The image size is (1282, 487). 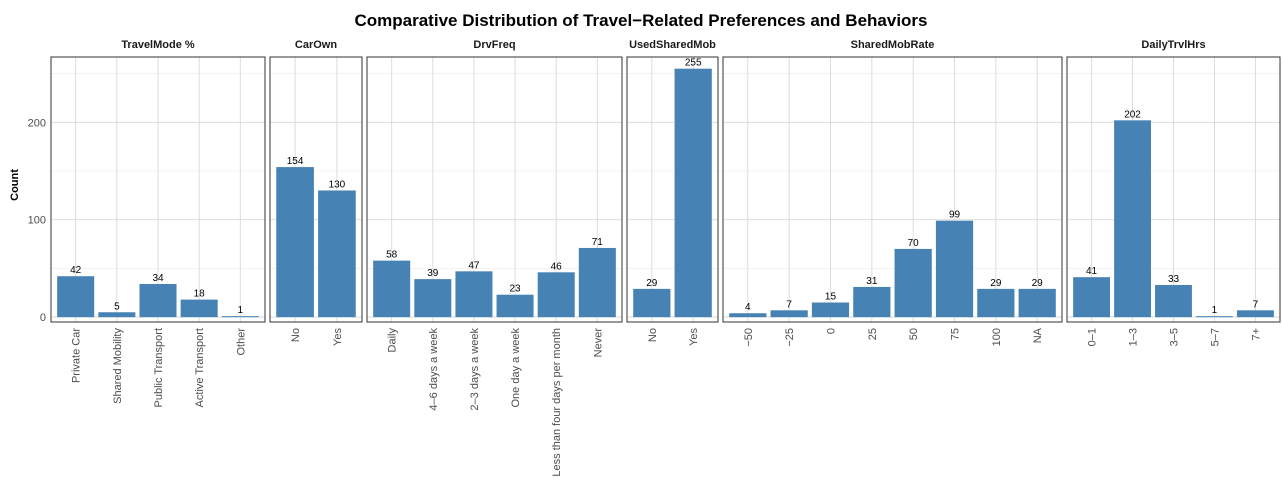 I want to click on data-label: 18, so click(x=200, y=294).